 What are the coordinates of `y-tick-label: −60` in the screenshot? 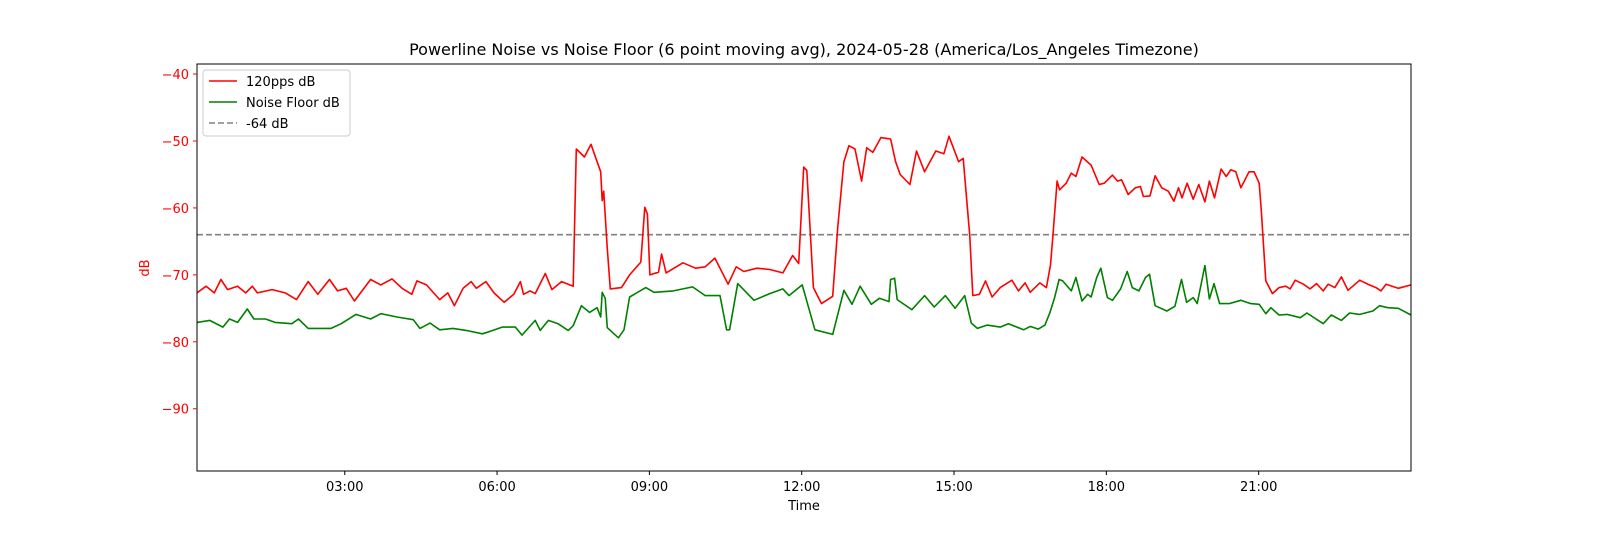 It's located at (175, 209).